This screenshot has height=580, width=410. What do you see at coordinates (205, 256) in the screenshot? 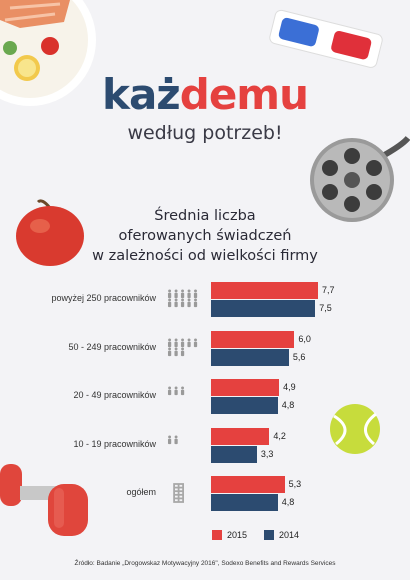
I see `chart-title-line: w zależności od wielkości firmy` at bounding box center [205, 256].